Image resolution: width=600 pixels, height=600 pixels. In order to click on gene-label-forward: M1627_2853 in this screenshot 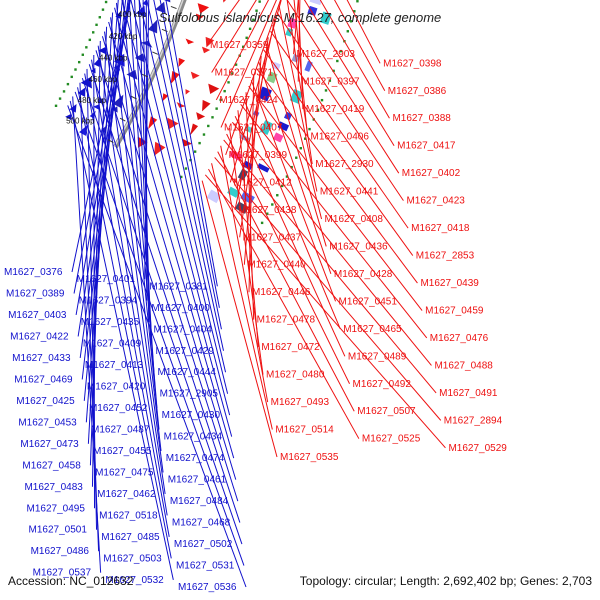, I will do `click(445, 256)`.